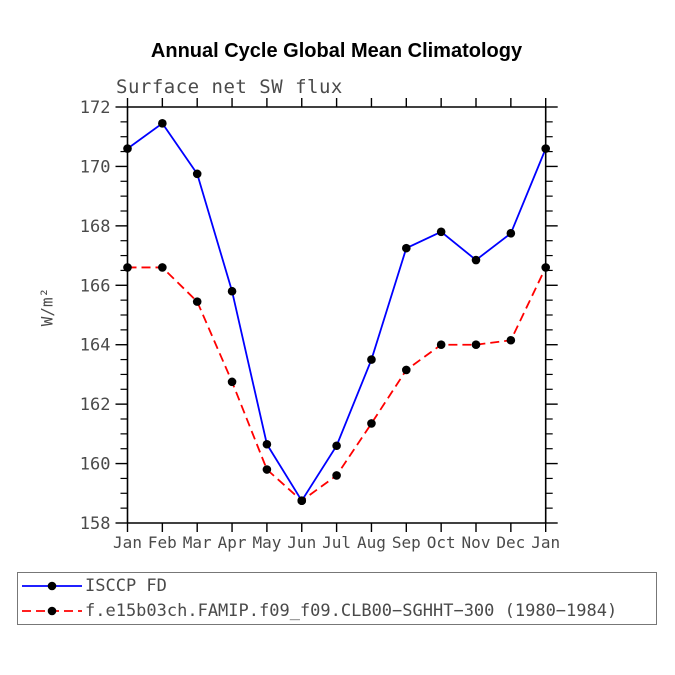 The height and width of the screenshot is (675, 675). What do you see at coordinates (95, 465) in the screenshot?
I see `y-tick-label: 160` at bounding box center [95, 465].